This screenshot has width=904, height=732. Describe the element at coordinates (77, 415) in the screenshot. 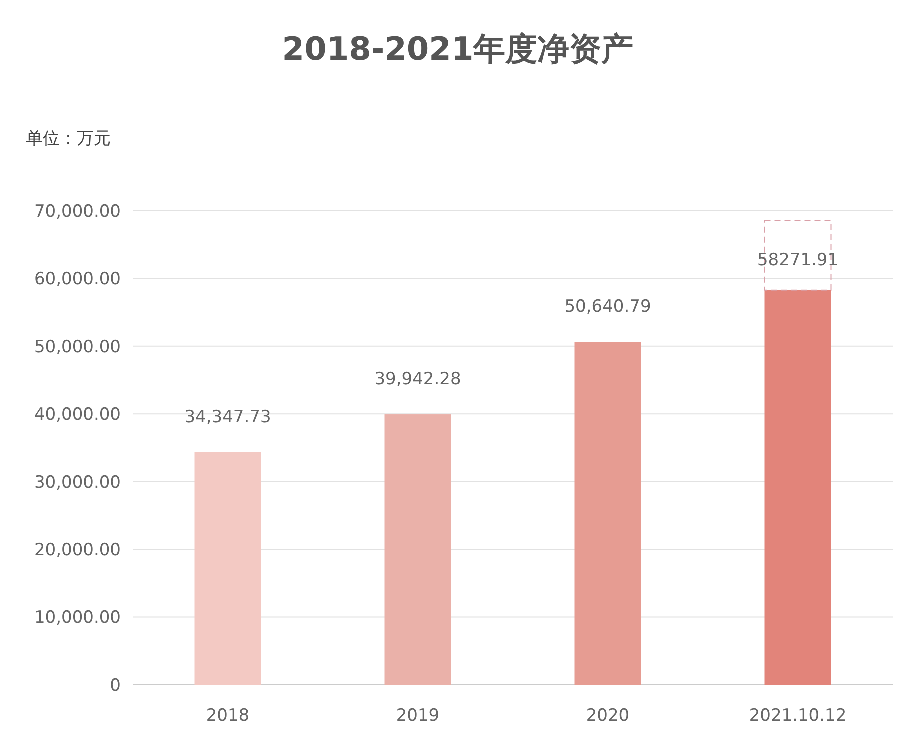

I see `y-tick-label: 40,000.00` at that location.